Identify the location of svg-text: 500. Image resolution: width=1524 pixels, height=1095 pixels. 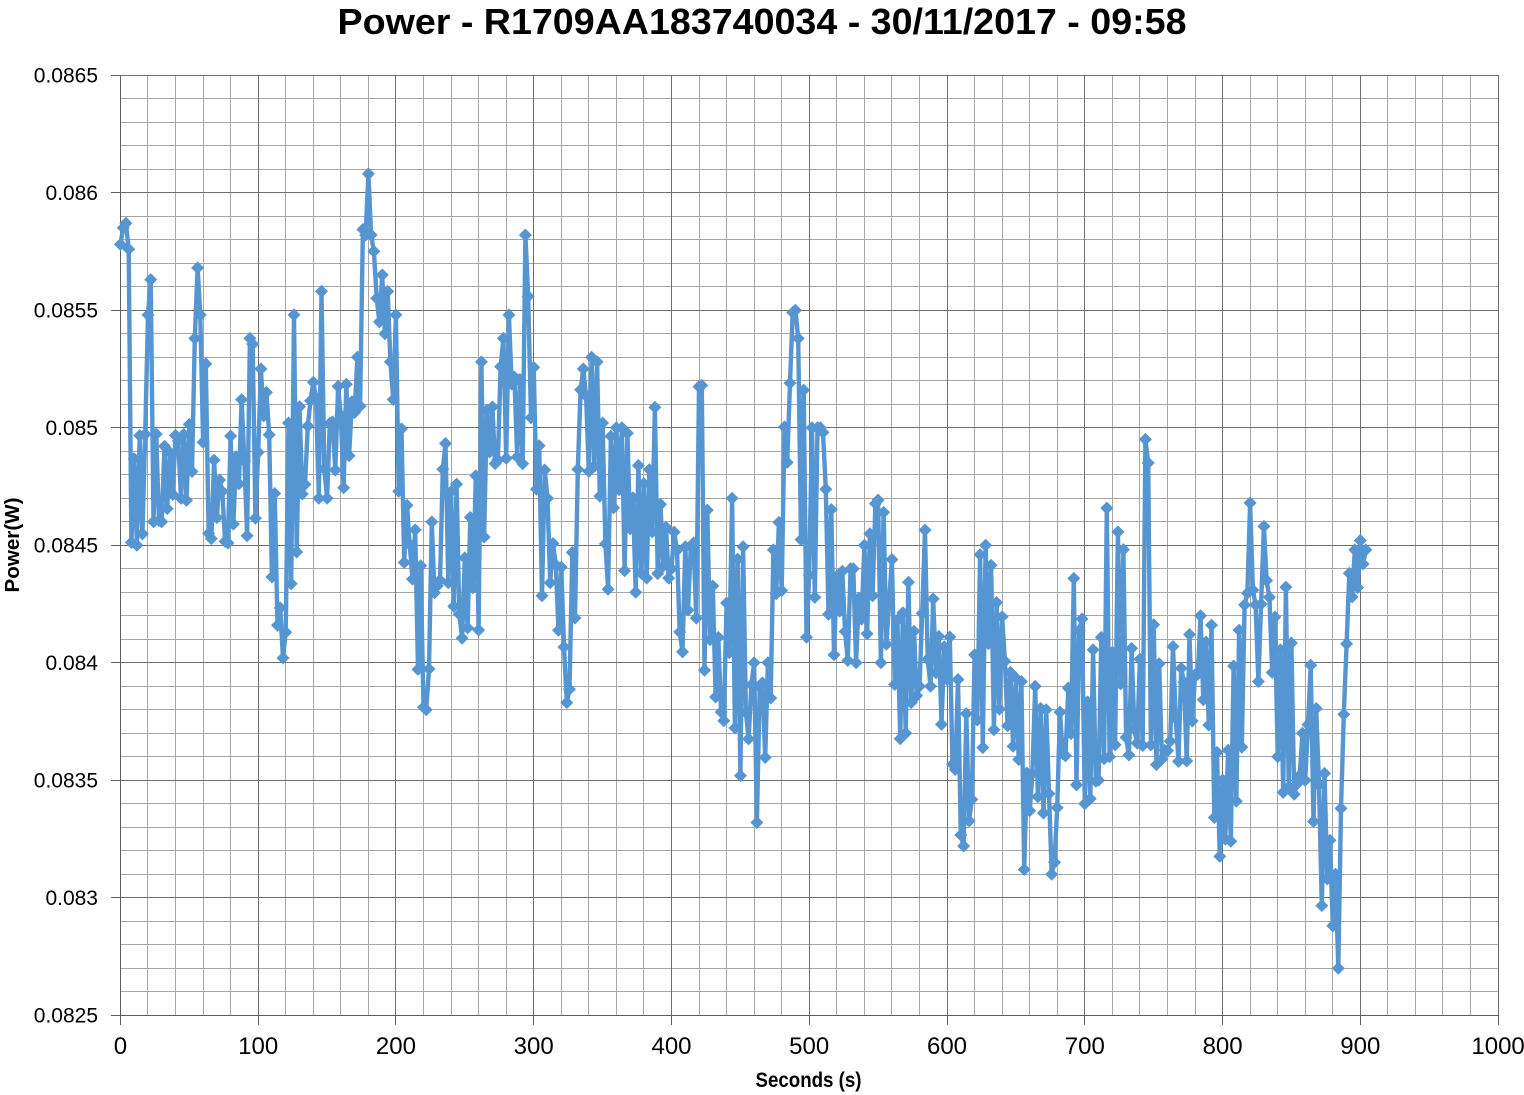
(809, 1046).